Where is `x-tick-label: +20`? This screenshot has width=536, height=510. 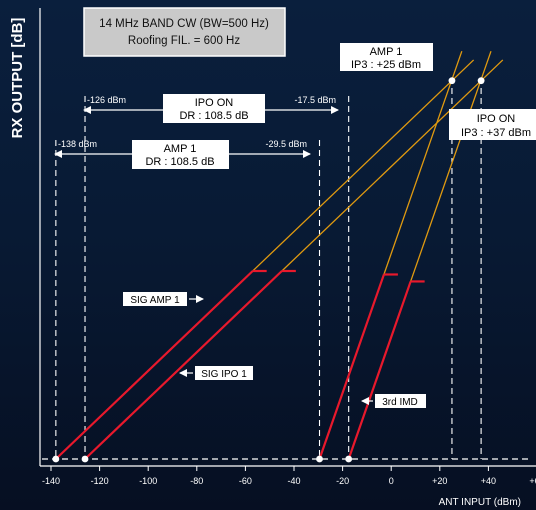
x-tick-label: +20 is located at coordinates (439, 481).